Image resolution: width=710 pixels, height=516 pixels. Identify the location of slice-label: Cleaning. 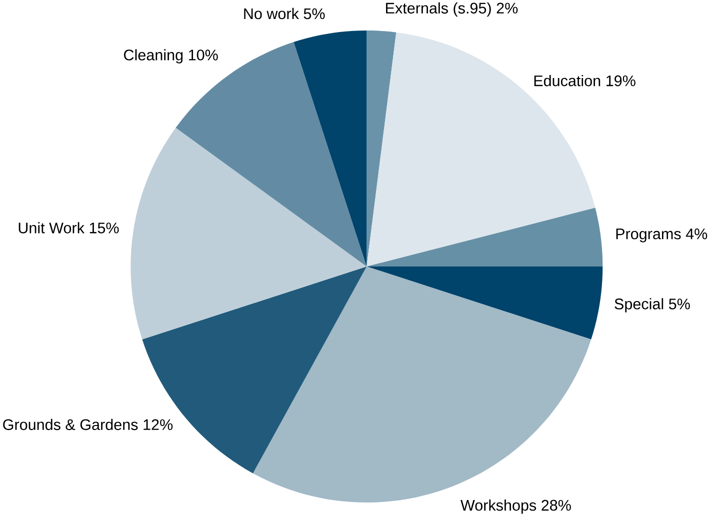
(153, 56).